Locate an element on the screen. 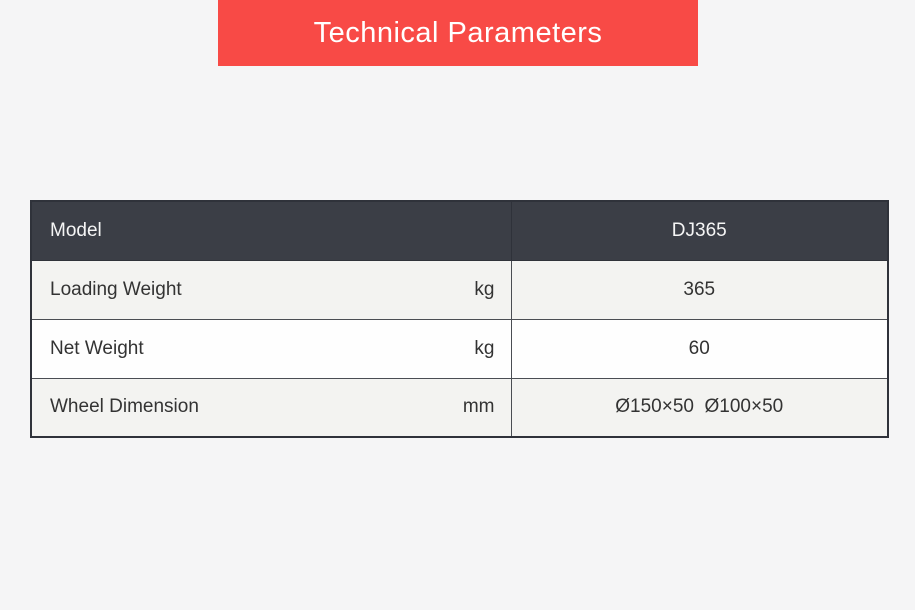  param-label: Wheel Dimension is located at coordinates (124, 407).